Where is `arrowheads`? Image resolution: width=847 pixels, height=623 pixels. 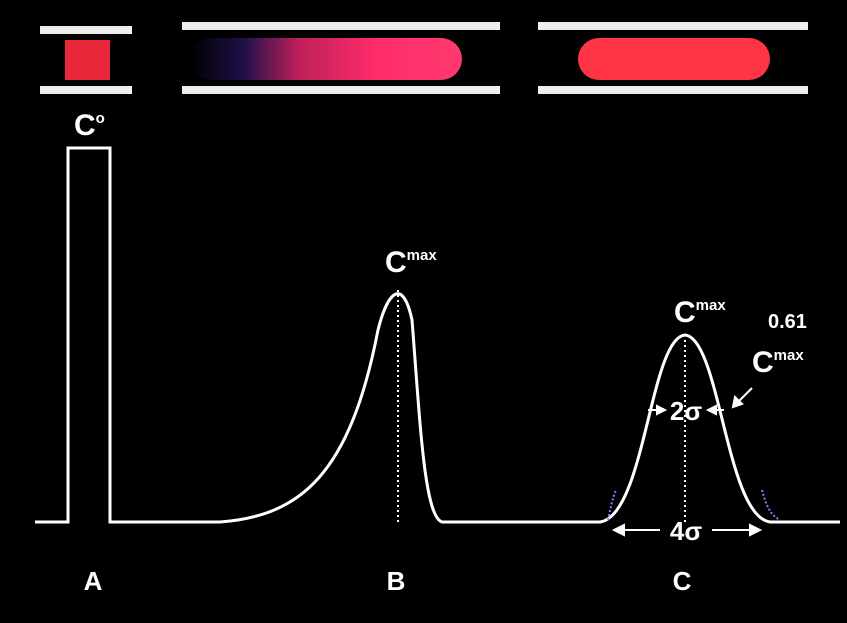 arrowheads is located at coordinates (687, 465).